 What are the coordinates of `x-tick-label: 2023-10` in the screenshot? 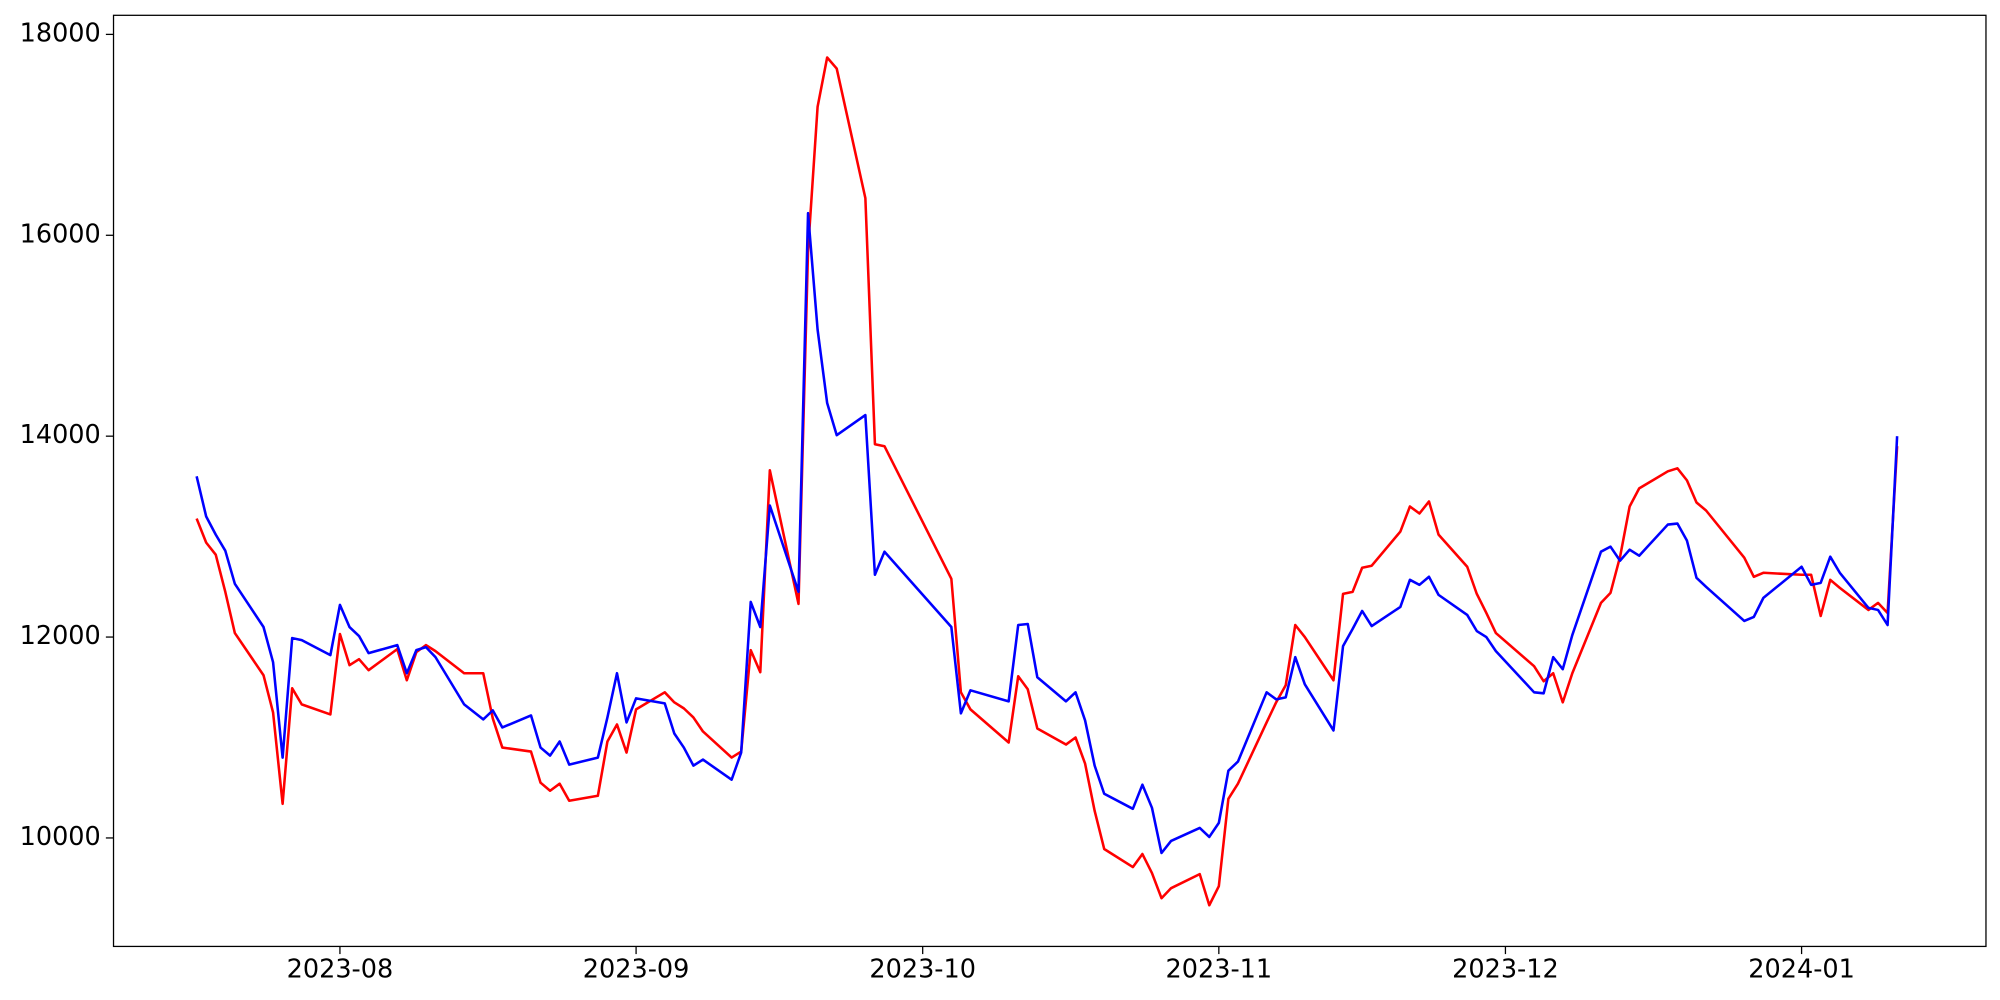 It's located at (922, 970).